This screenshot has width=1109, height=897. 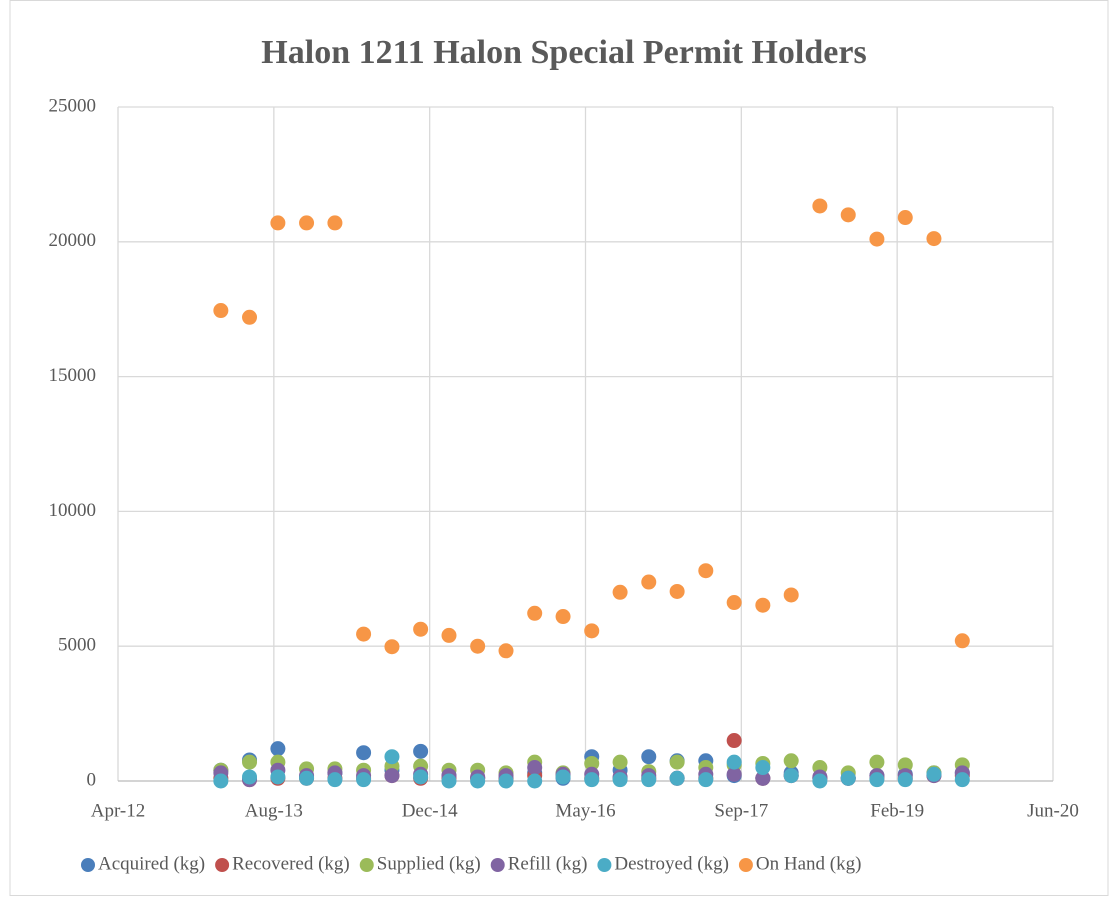 What do you see at coordinates (429, 863) in the screenshot?
I see `legend-label: Supplied (kg)` at bounding box center [429, 863].